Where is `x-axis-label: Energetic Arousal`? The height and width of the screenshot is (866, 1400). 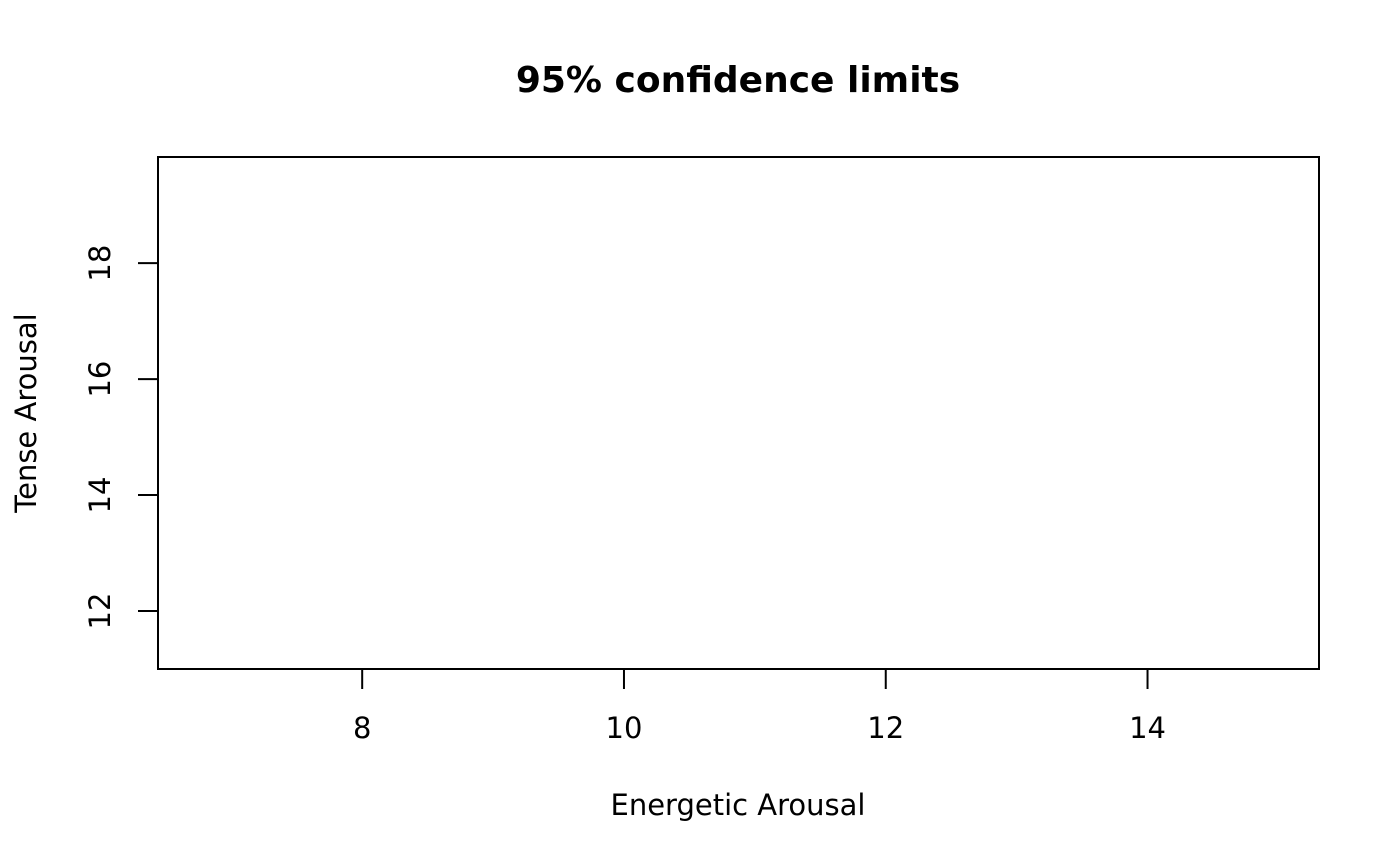
x-axis-label: Energetic Arousal is located at coordinates (738, 805).